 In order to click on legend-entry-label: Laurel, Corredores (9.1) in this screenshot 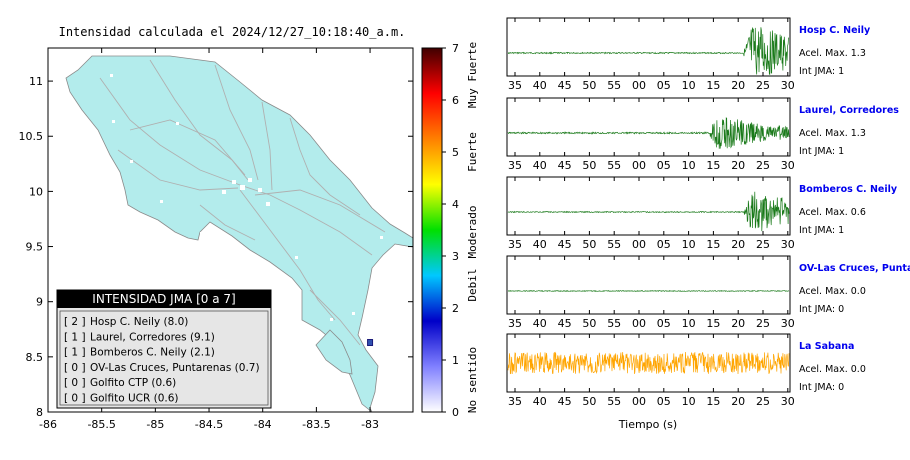, I will do `click(152, 337)`.